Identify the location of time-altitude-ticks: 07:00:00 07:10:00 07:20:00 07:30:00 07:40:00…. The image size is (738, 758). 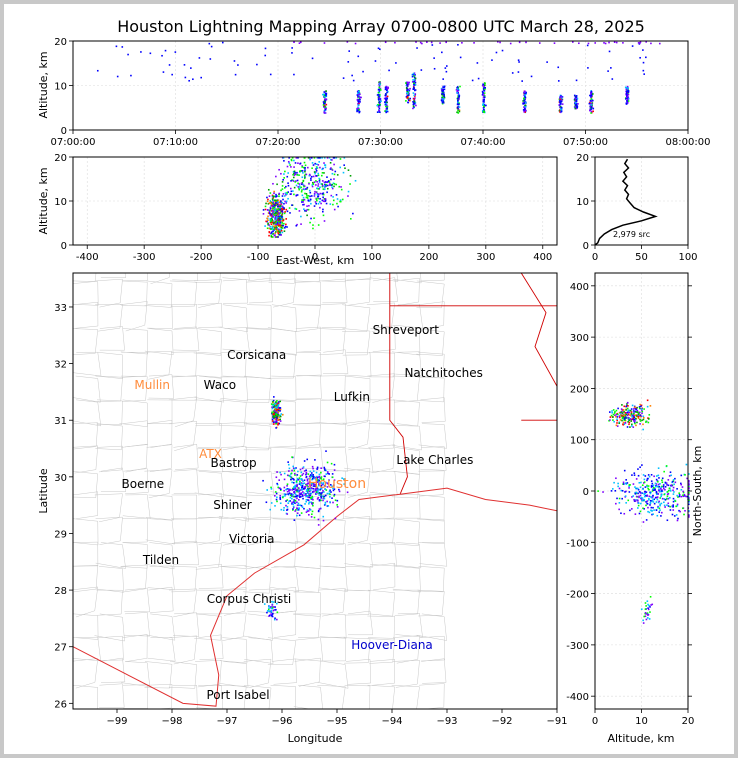
(381, 92).